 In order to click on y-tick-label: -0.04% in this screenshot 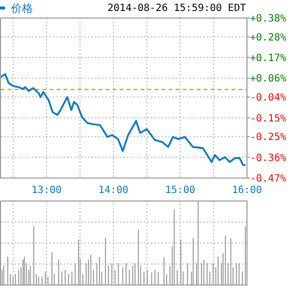, I will do `click(268, 98)`.